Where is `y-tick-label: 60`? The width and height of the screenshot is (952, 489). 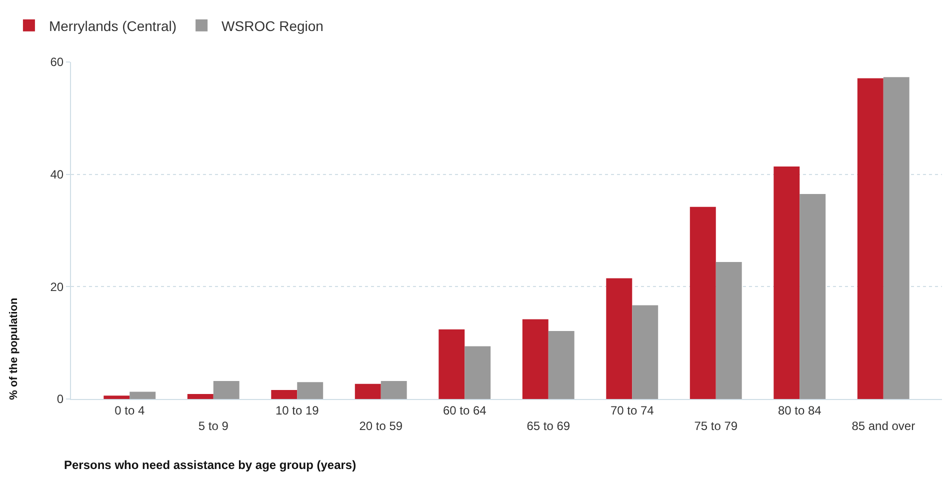
y-tick-label: 60 is located at coordinates (57, 62).